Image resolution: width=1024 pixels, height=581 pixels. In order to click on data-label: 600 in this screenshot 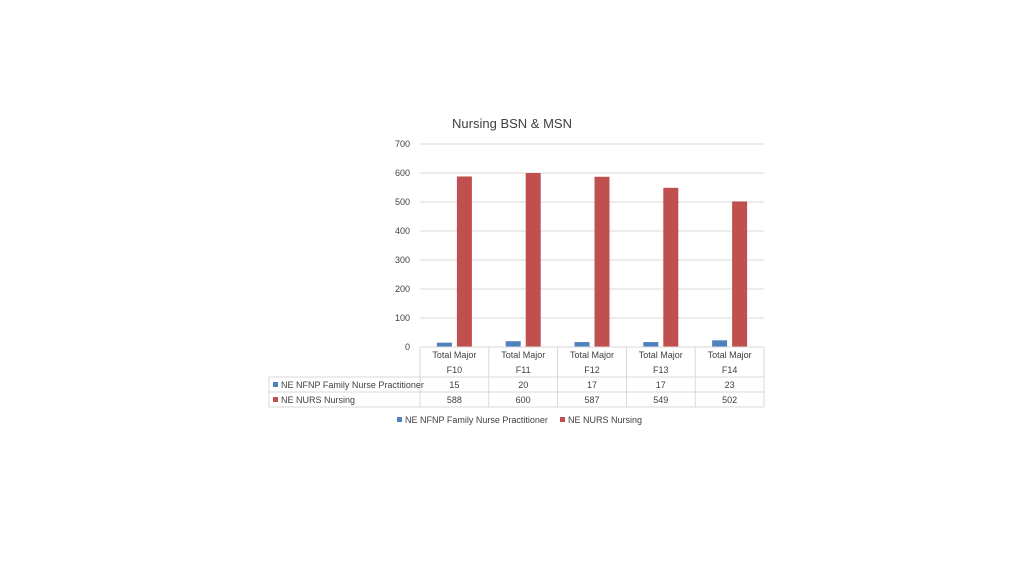, I will do `click(523, 400)`.